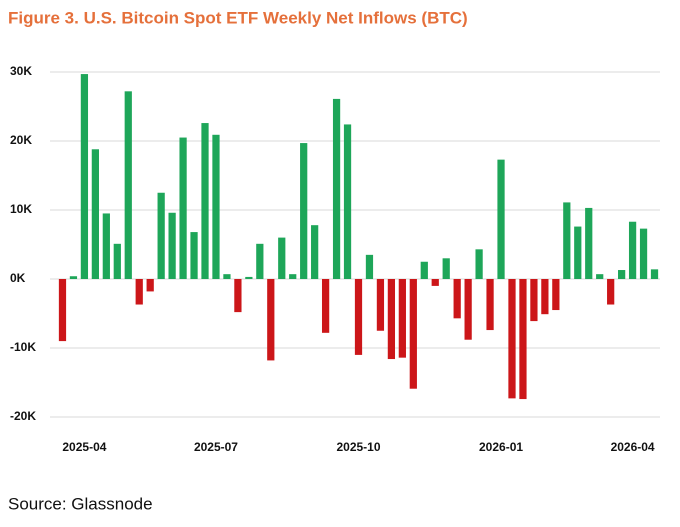 The height and width of the screenshot is (527, 680). I want to click on y-tick-label: -10K, so click(23, 347).